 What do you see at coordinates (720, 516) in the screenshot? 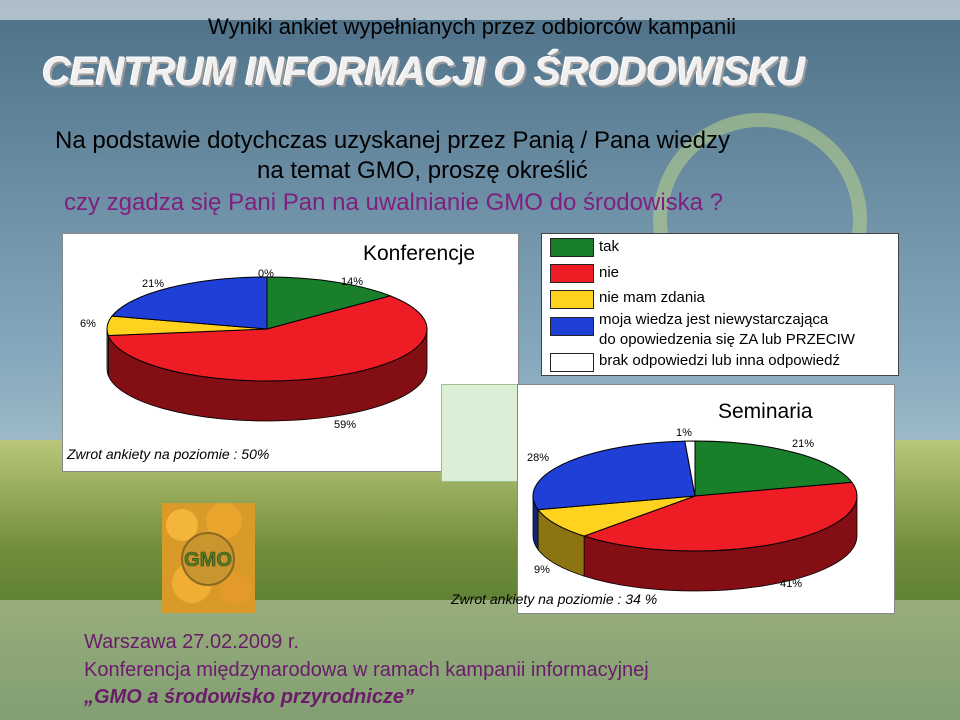
I see `pie2-slice-nie` at bounding box center [720, 516].